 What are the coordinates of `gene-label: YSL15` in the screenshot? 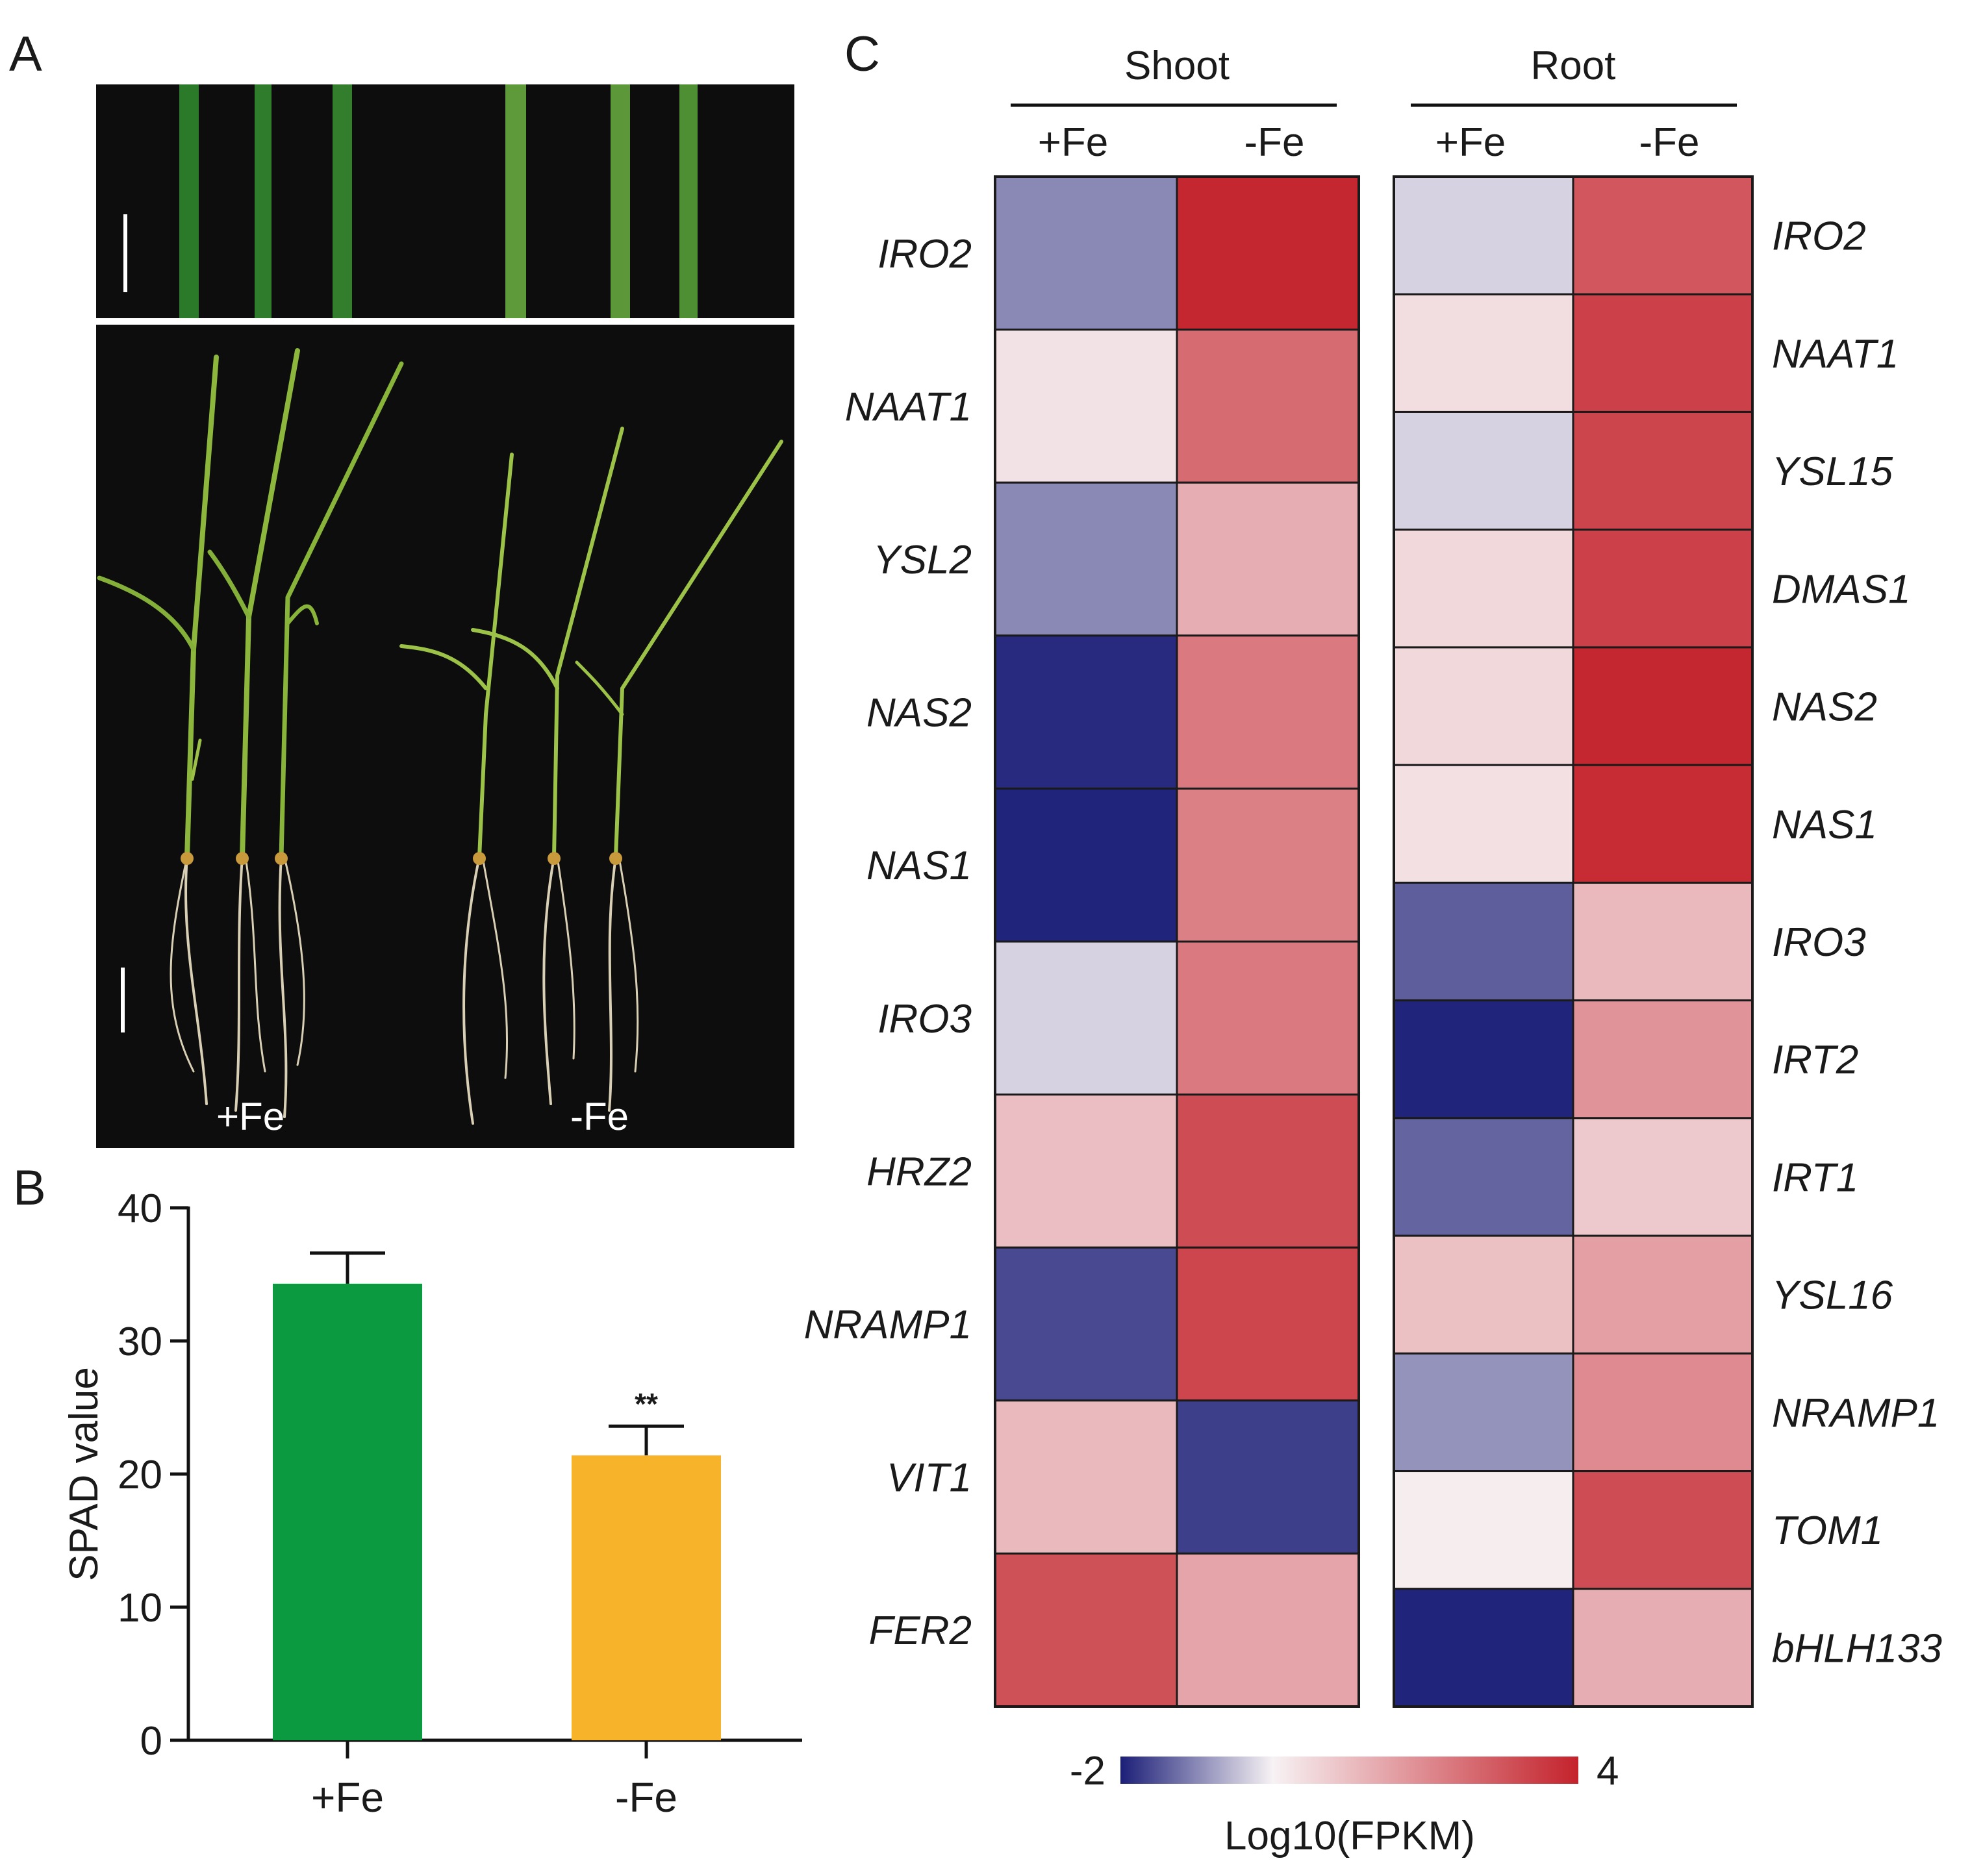 It's located at (1832, 471).